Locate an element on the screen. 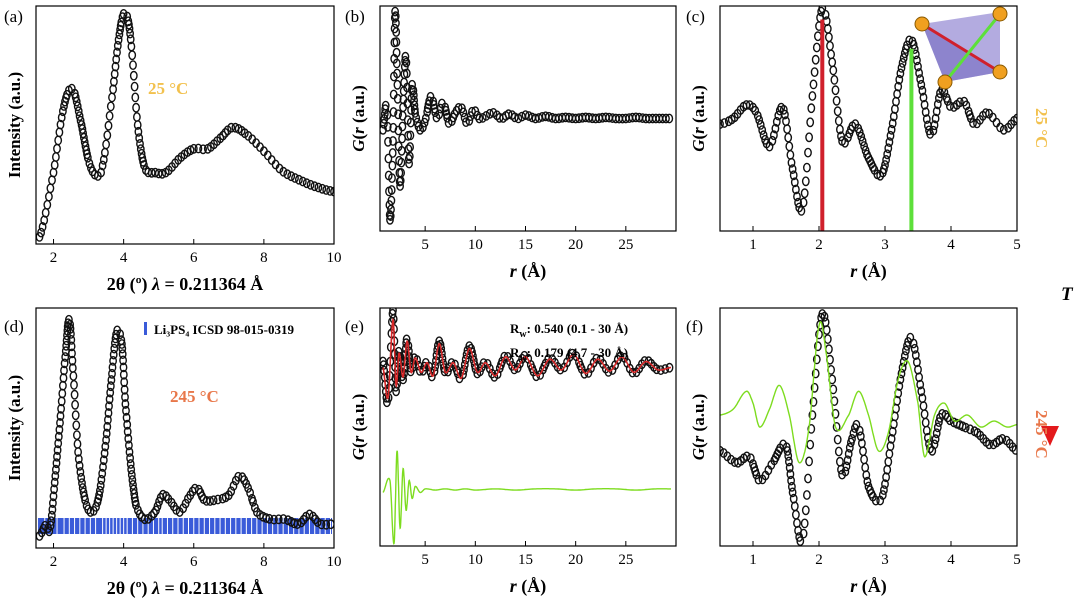 The width and height of the screenshot is (1080, 607). x-axis-label: 2θ (º) λ = 0.211364 Å is located at coordinates (185, 284).